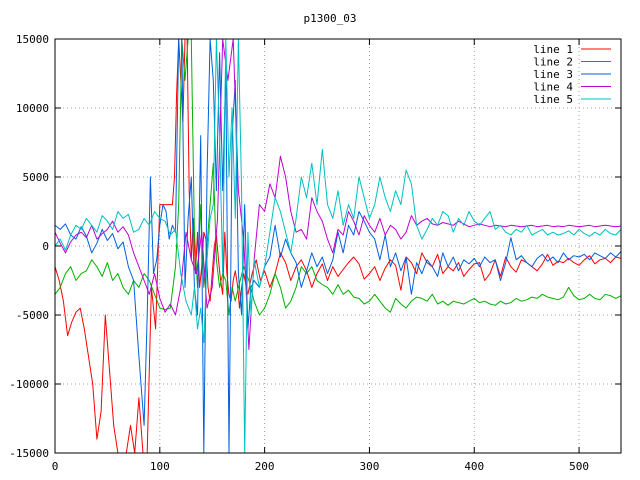 The width and height of the screenshot is (640, 480). What do you see at coordinates (29, 384) in the screenshot?
I see `y-tick-label: -10000` at bounding box center [29, 384].